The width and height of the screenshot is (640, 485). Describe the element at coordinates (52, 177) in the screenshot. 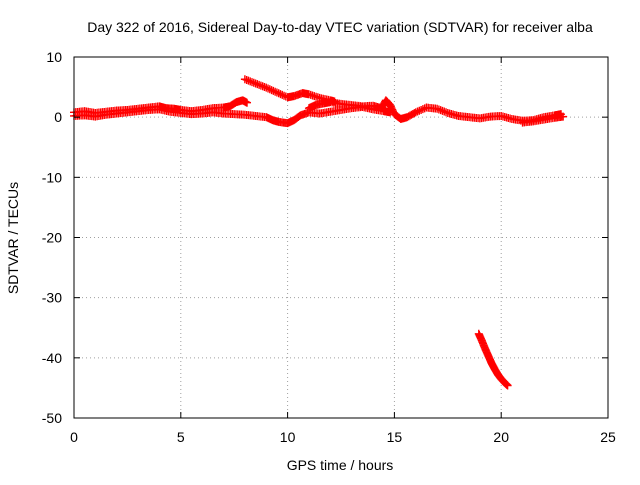

I see `y-tick-label: -10` at that location.